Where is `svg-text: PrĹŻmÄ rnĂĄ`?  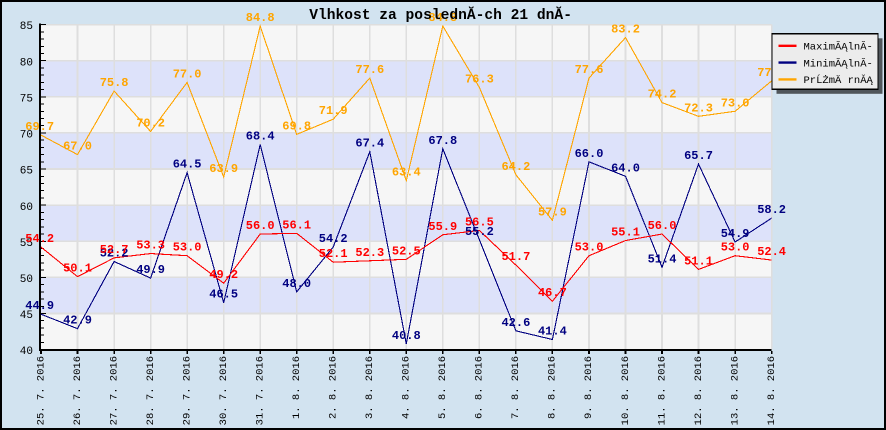
svg-text: PrĹŻmÄ rnĂĄ is located at coordinates (839, 80).